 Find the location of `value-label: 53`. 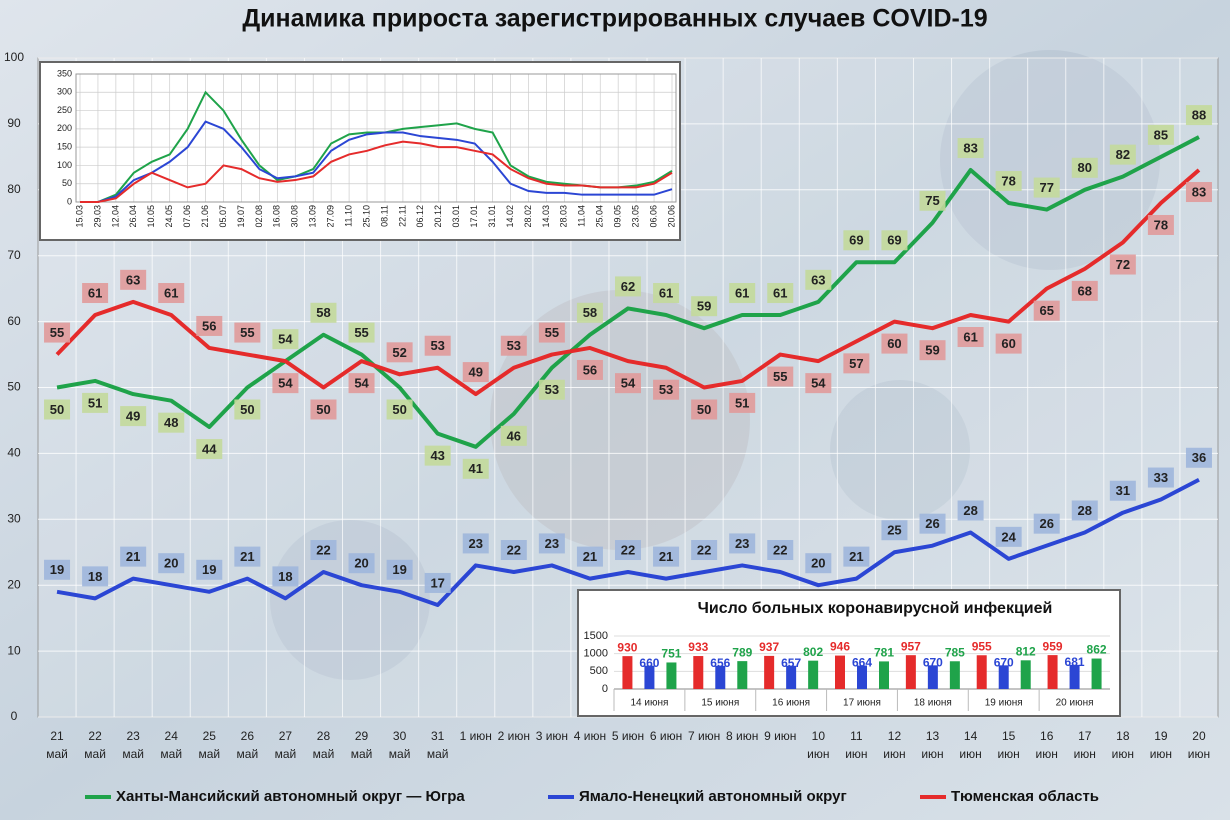

value-label: 53 is located at coordinates (437, 345).